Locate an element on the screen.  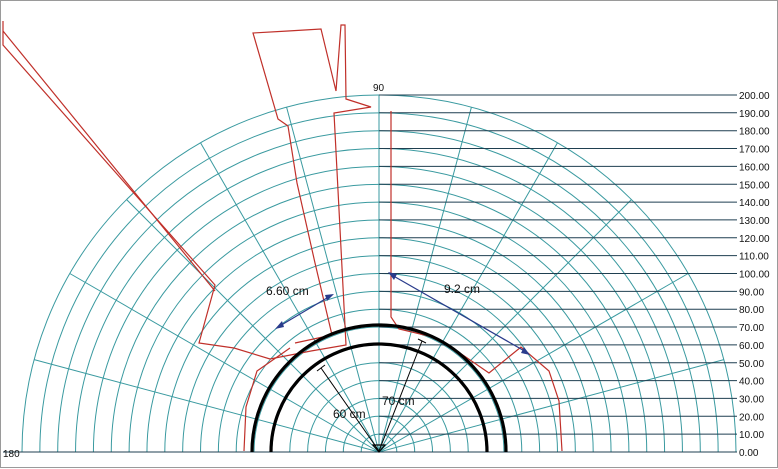
level-tick-label: 170.00 is located at coordinates (754, 150).